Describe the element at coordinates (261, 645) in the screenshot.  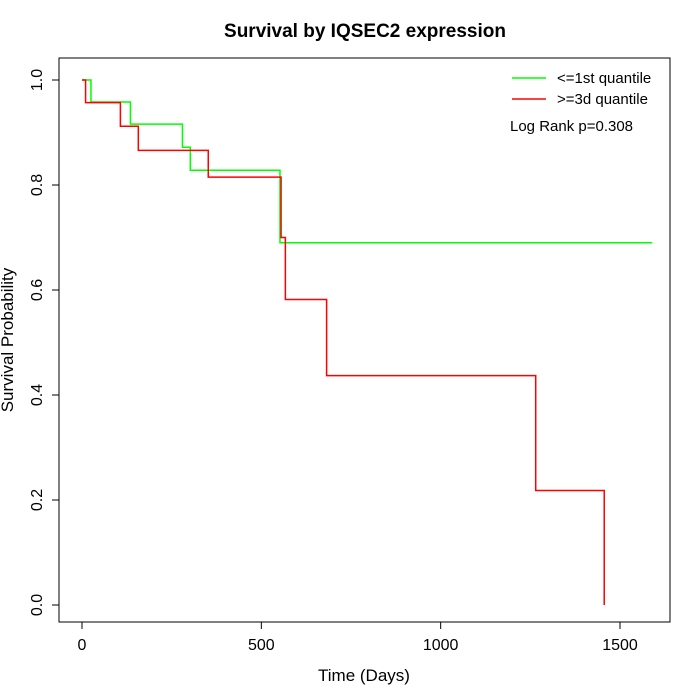
I see `x-tick-label: 500` at that location.